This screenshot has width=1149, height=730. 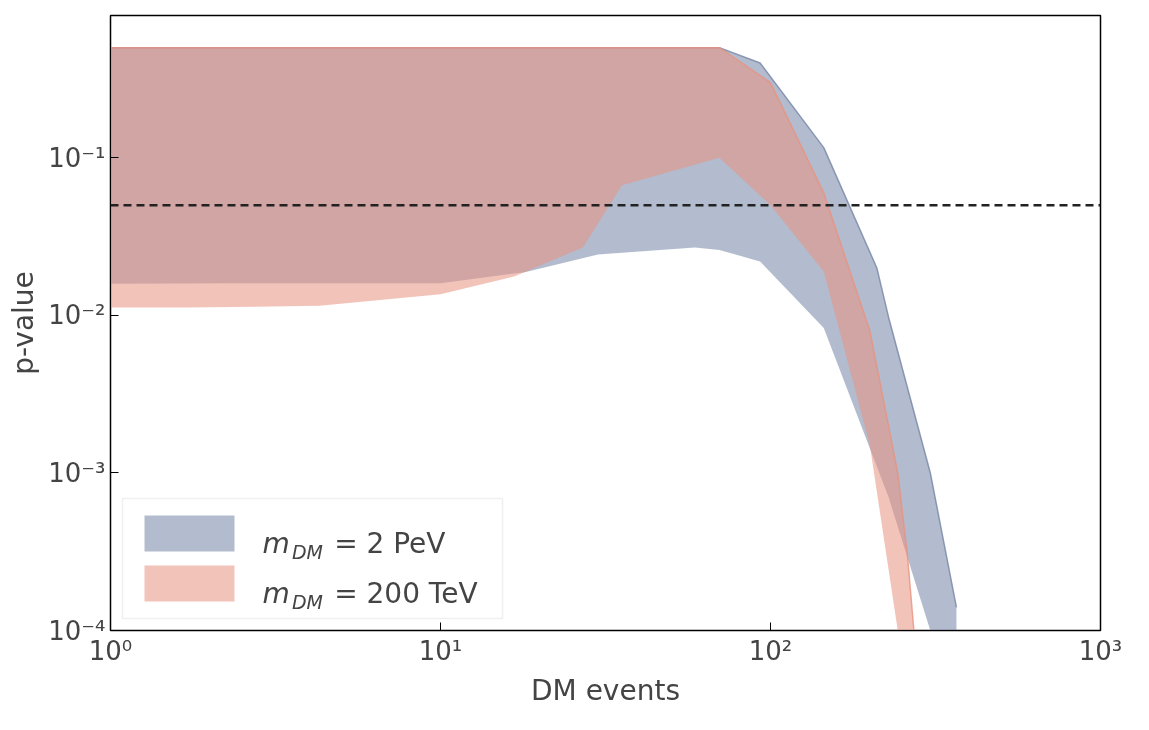 What do you see at coordinates (440, 650) in the screenshot?
I see `x-tick-label: 10¹` at bounding box center [440, 650].